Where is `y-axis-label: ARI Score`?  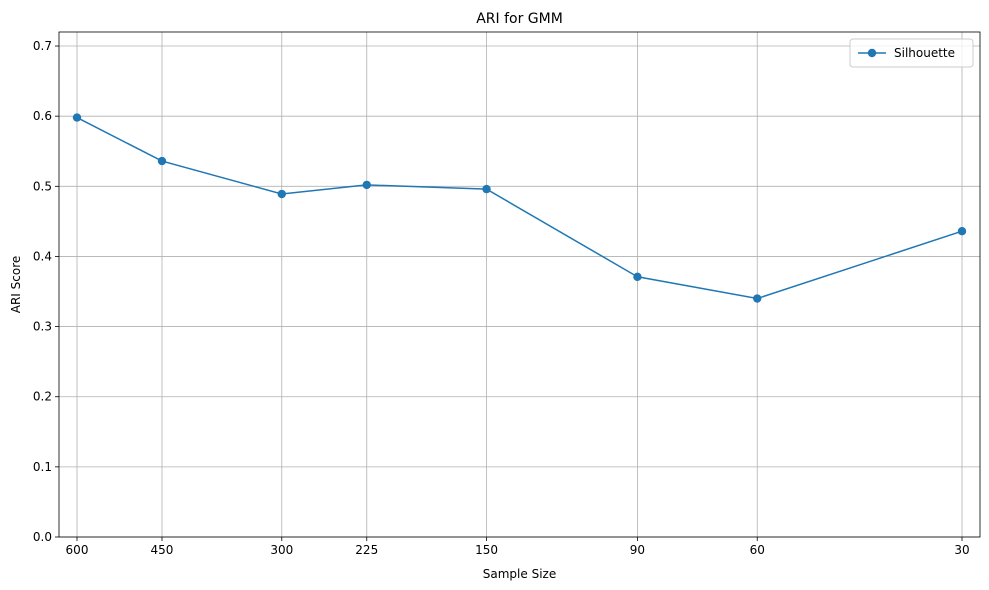 y-axis-label: ARI Score is located at coordinates (16, 285).